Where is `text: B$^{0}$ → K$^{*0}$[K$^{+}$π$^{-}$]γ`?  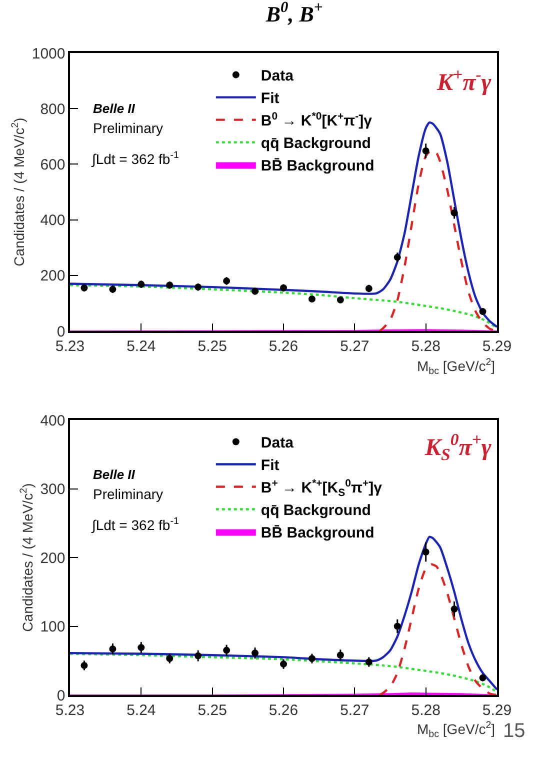
text: B$^{0}$ → K$^{*0}$[K$^{+}$π$^{-}$]γ is located at coordinates (316, 120).